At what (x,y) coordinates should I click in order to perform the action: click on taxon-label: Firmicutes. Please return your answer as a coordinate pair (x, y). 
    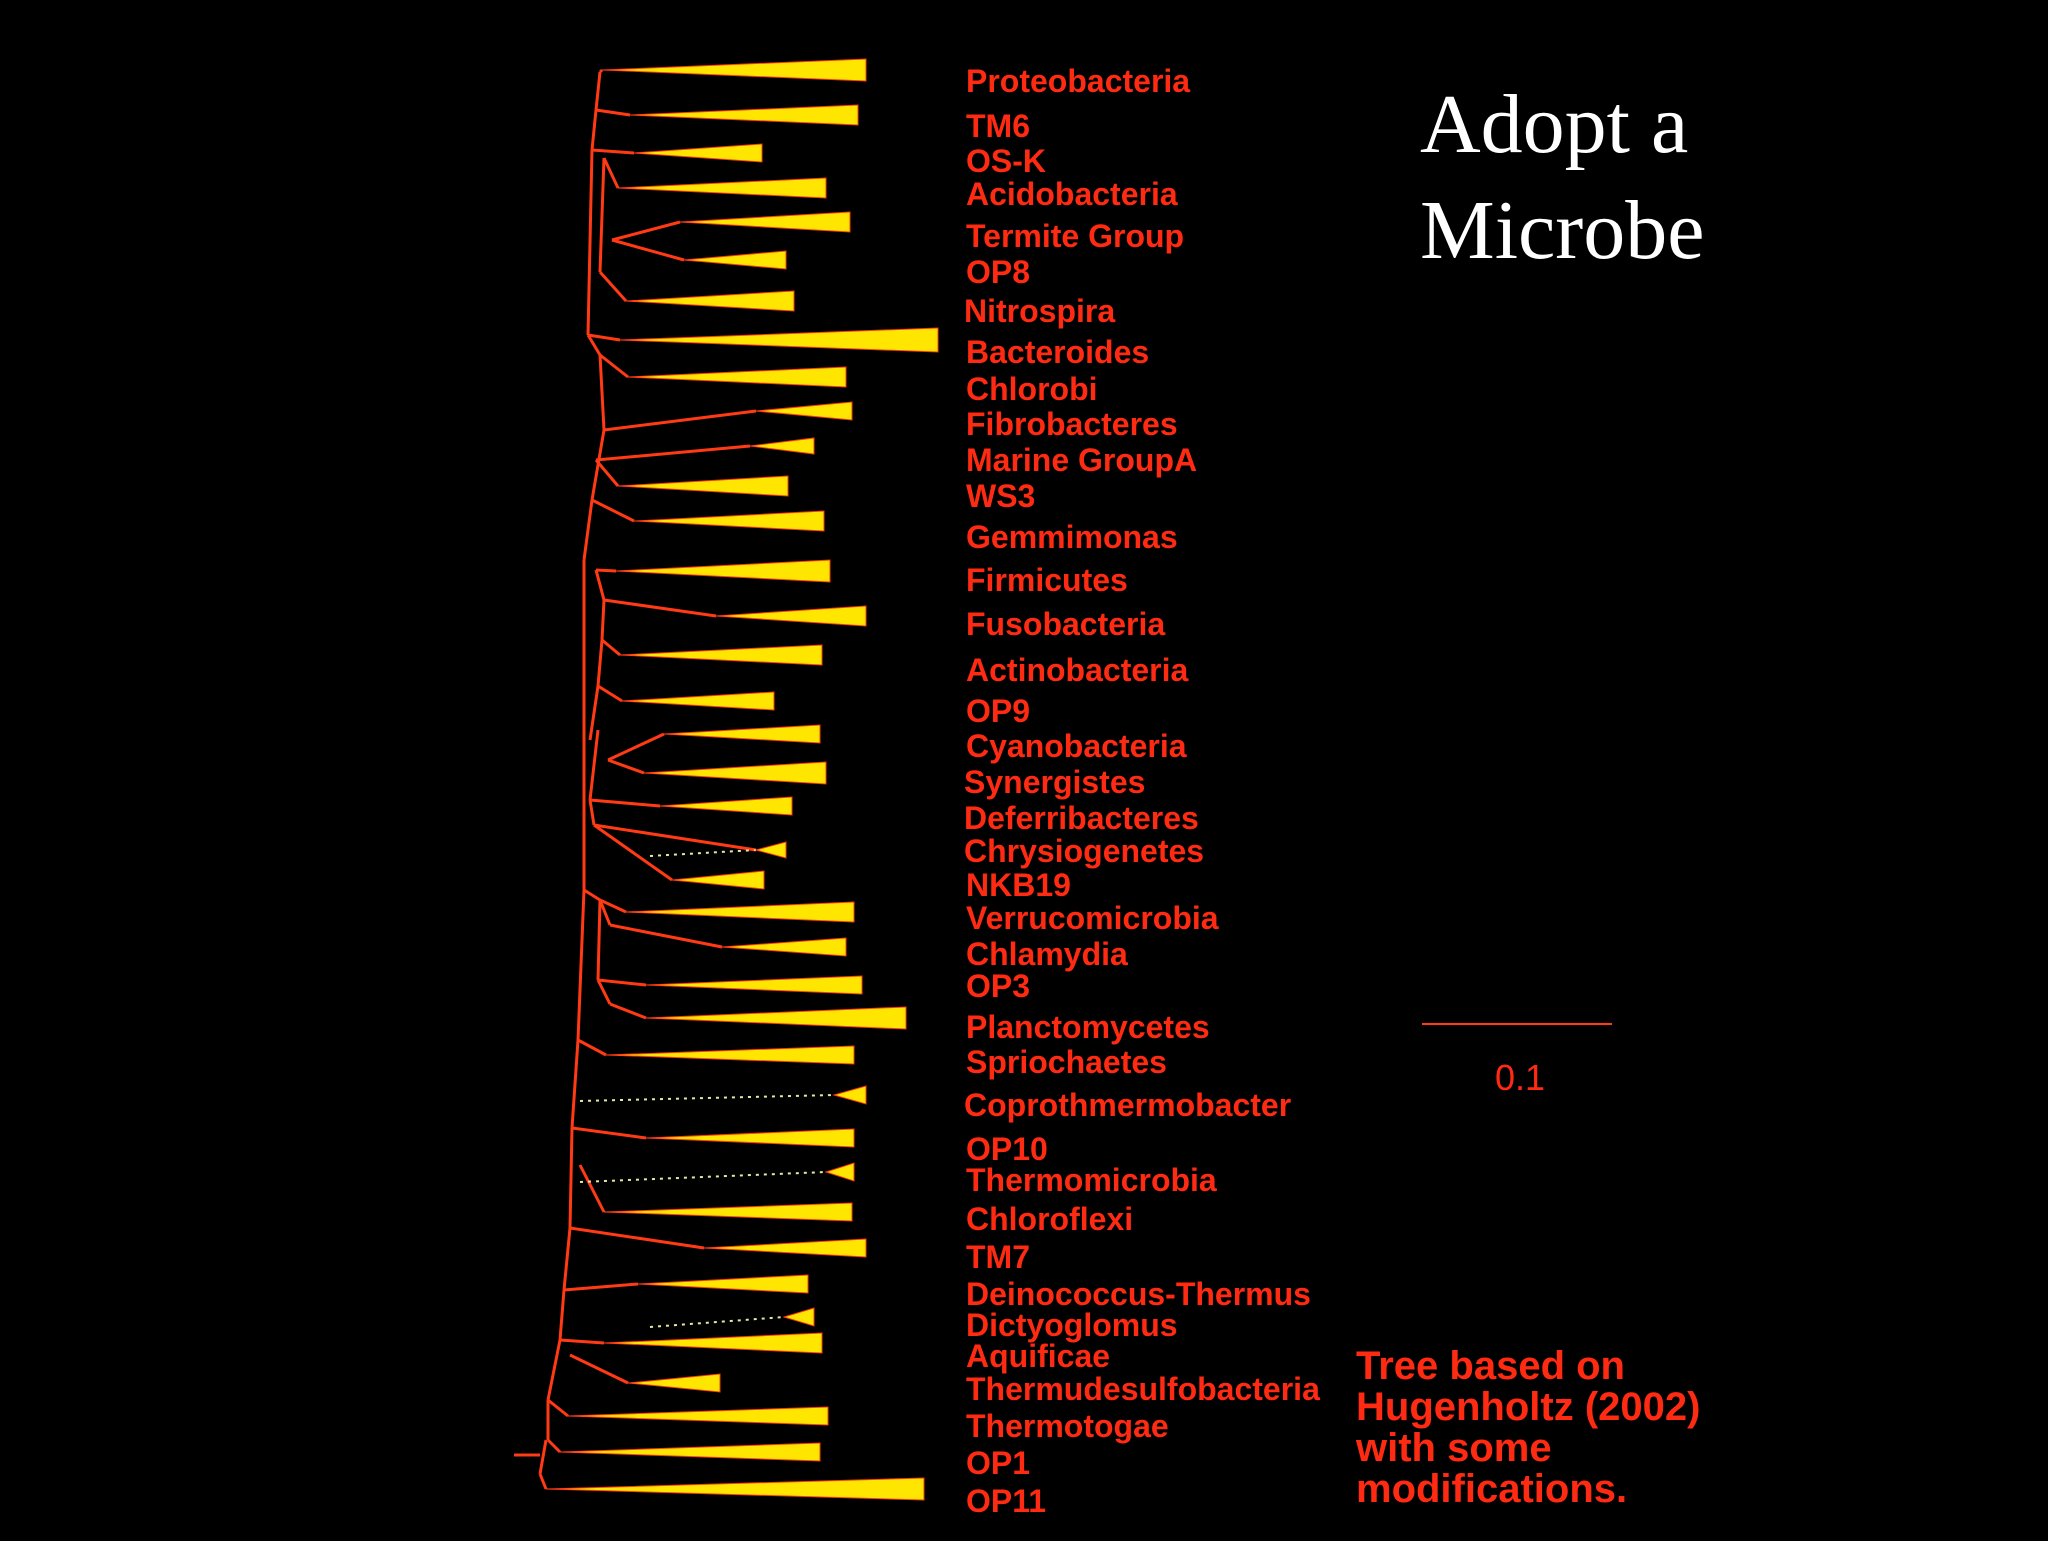
    Looking at the image, I should click on (1047, 580).